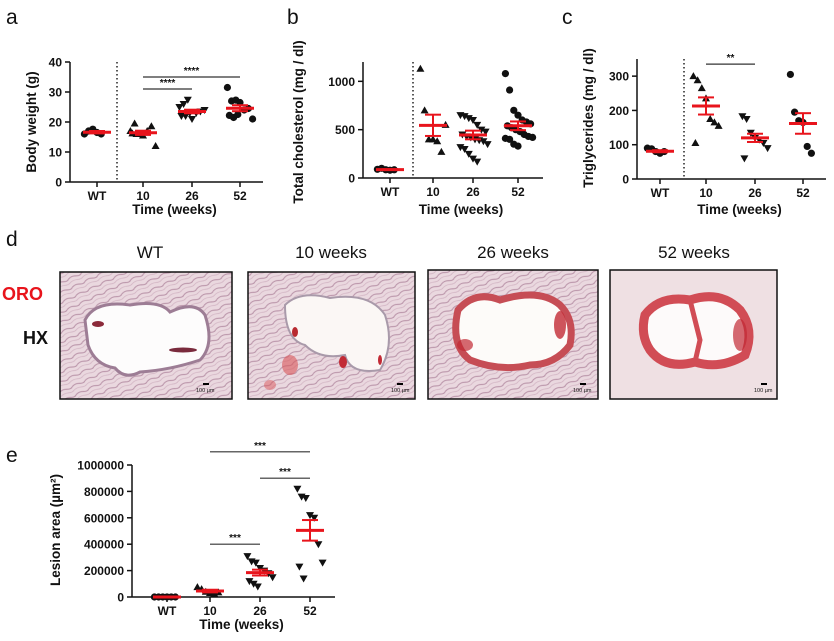 The height and width of the screenshot is (641, 834). Describe the element at coordinates (693, 334) in the screenshot. I see `histology-image-52-weeks` at that location.